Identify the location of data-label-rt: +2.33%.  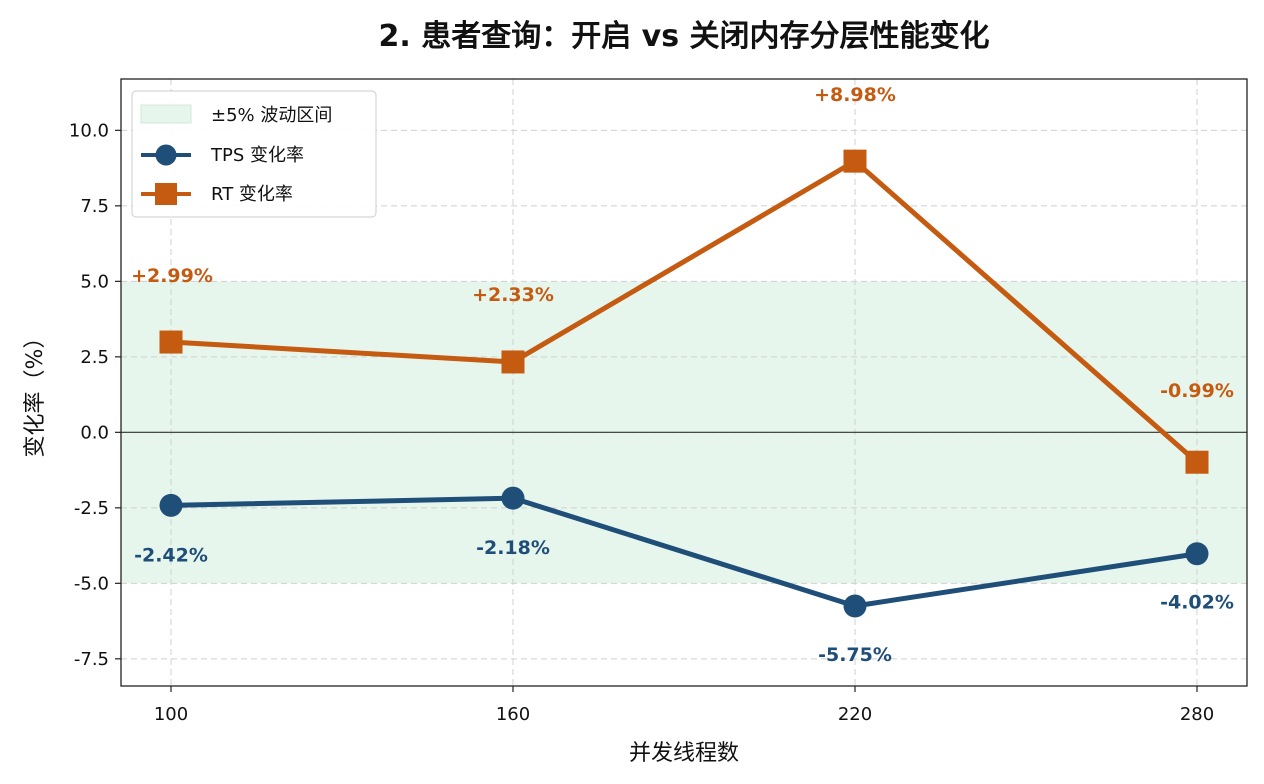
(513, 295).